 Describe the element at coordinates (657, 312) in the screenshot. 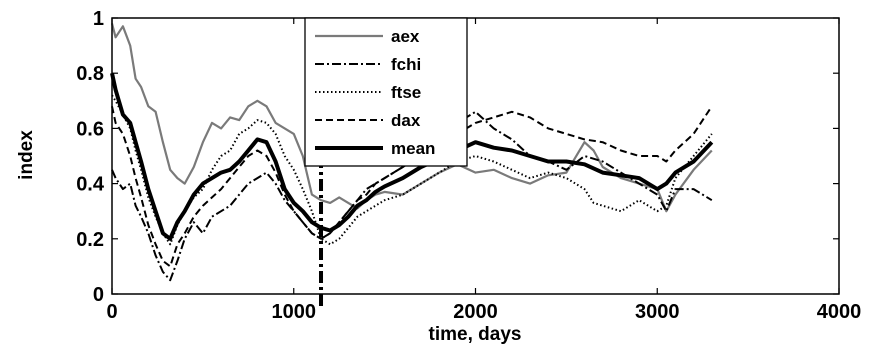

I see `x-tick-label: 3000` at that location.